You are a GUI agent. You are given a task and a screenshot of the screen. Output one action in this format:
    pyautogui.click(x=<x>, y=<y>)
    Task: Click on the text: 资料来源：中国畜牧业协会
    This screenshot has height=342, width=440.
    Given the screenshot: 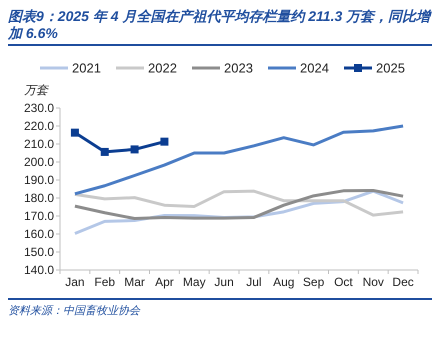 What is the action you would take?
    pyautogui.click(x=75, y=311)
    